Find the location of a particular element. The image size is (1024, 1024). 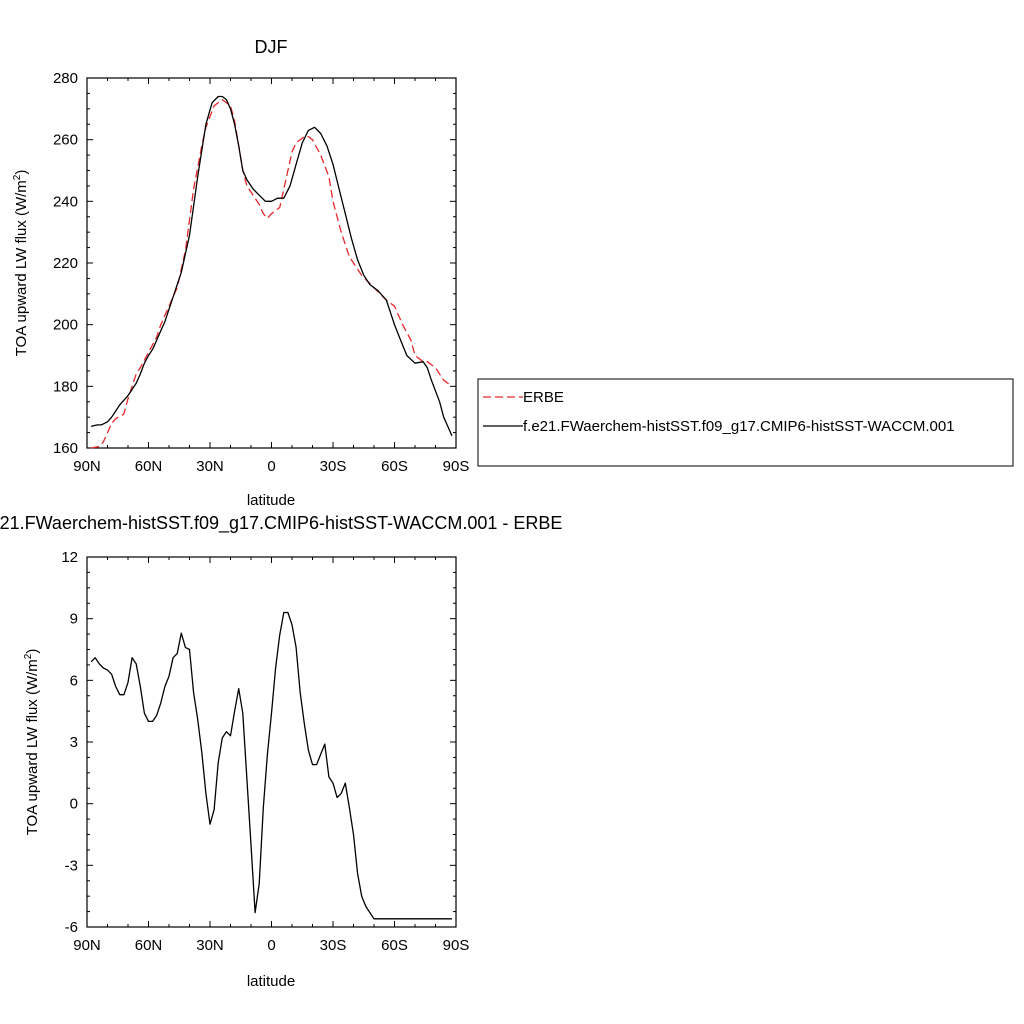

bottom-x-tick-label: 0 is located at coordinates (271, 945).